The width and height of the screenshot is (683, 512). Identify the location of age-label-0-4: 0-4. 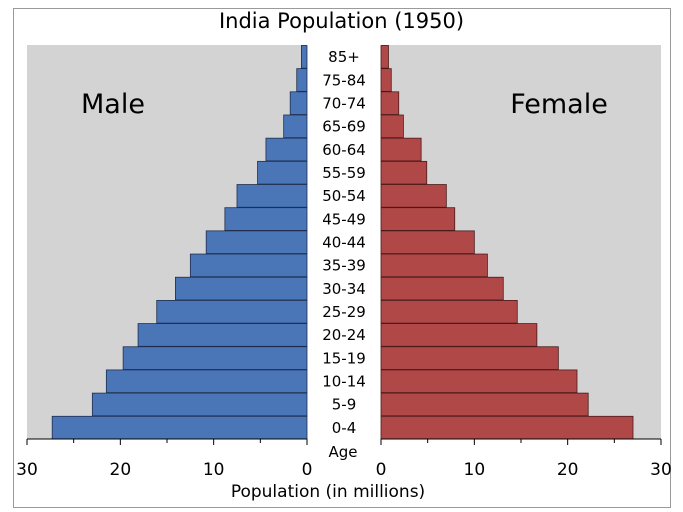
(344, 428).